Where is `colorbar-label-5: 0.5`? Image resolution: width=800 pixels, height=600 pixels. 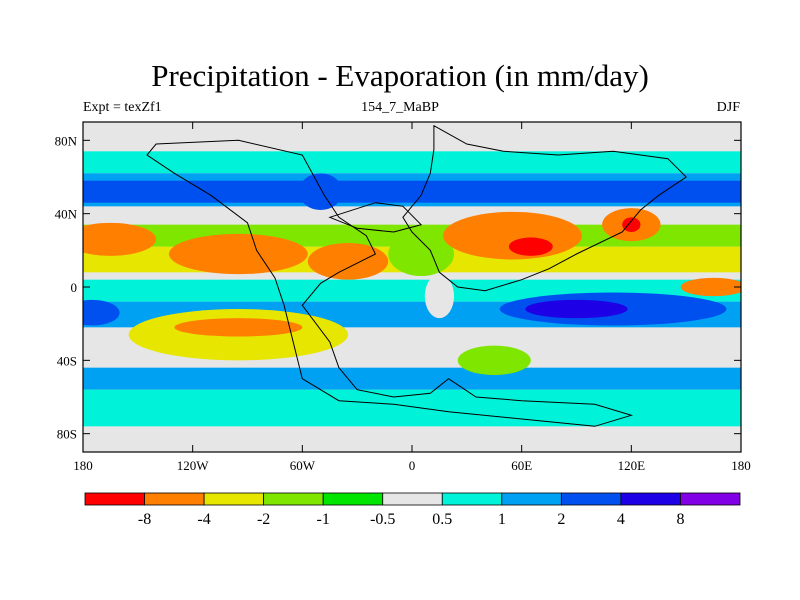
colorbar-label-5: 0.5 is located at coordinates (442, 519).